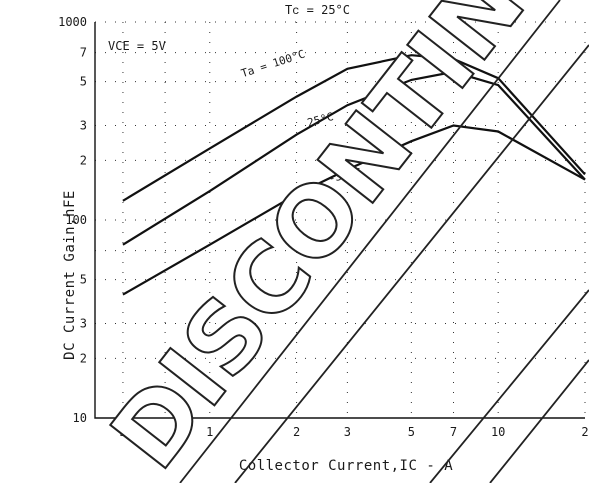  Describe the element at coordinates (76, 220) in the screenshot. I see `y-tick-label: 100` at that location.